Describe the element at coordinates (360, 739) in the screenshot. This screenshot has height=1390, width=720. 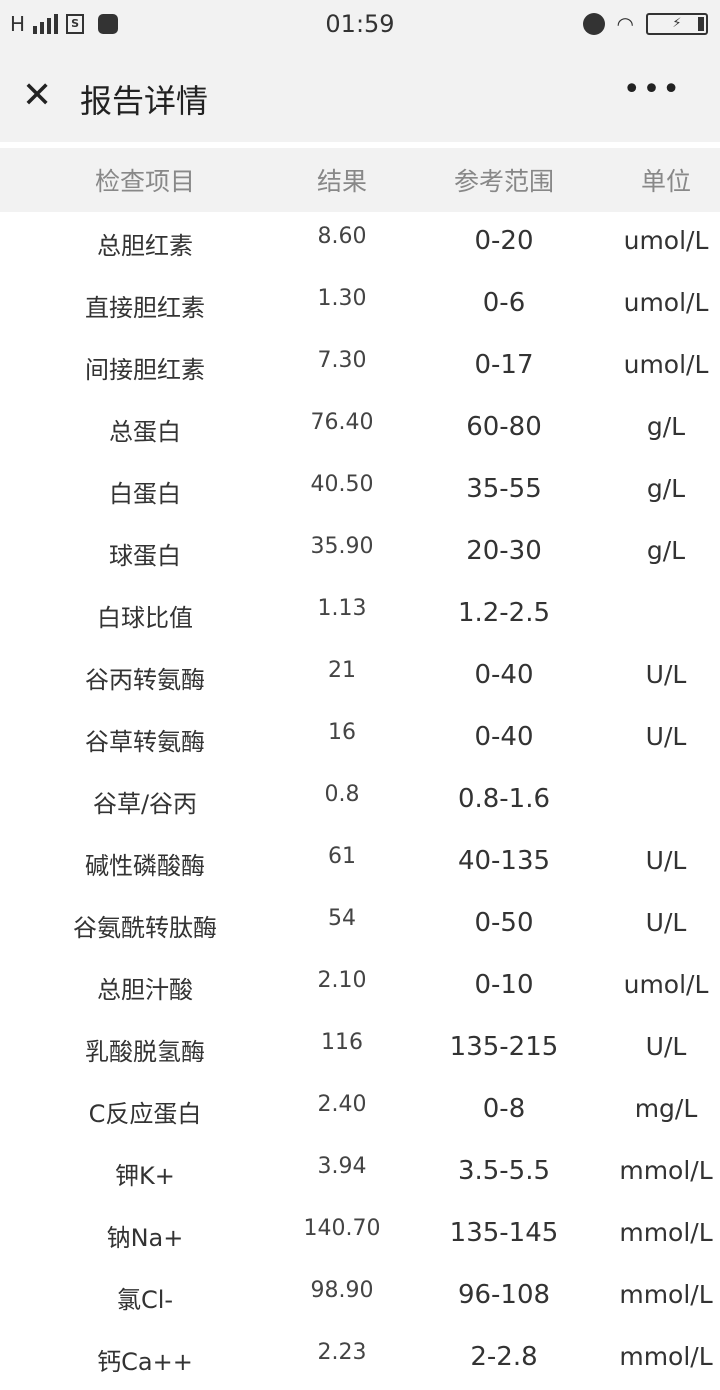
I see `table-row: 谷草转氨酶 16 0-40 U/L` at that location.